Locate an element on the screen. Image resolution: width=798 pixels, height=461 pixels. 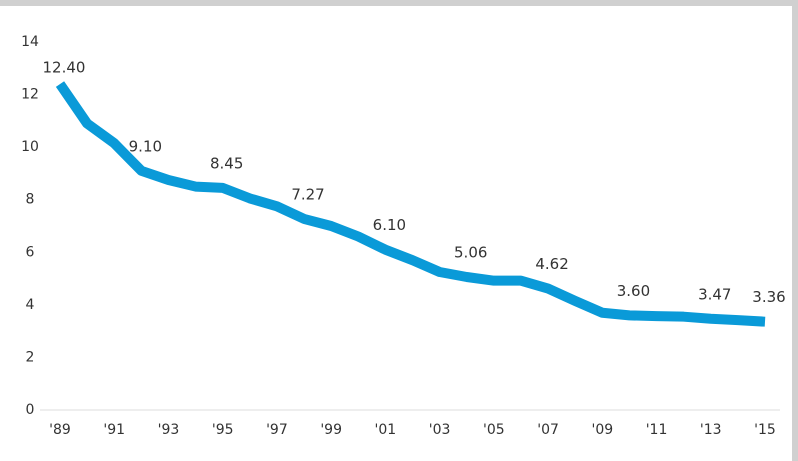
x-tick-label: '99 is located at coordinates (331, 430).